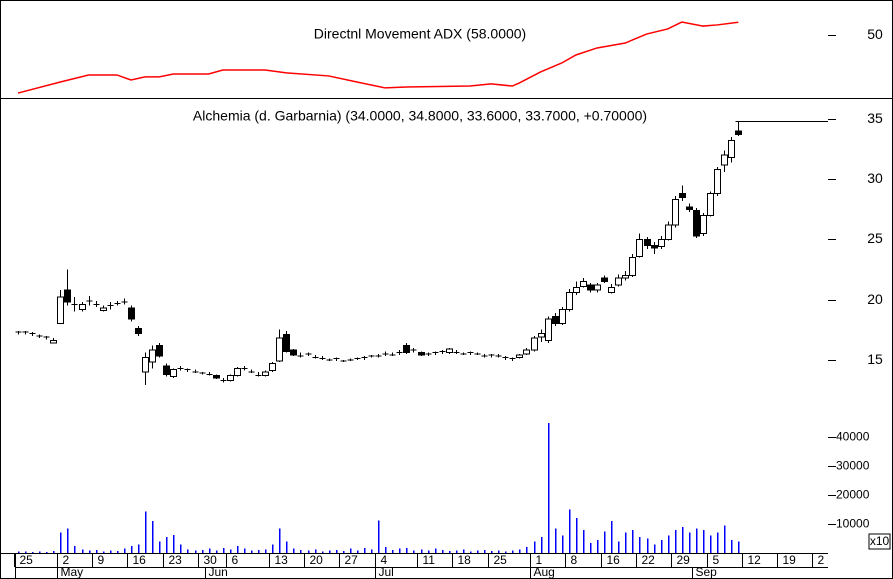  Describe the element at coordinates (101, 560) in the screenshot. I see `x-tick-label: 9` at that location.